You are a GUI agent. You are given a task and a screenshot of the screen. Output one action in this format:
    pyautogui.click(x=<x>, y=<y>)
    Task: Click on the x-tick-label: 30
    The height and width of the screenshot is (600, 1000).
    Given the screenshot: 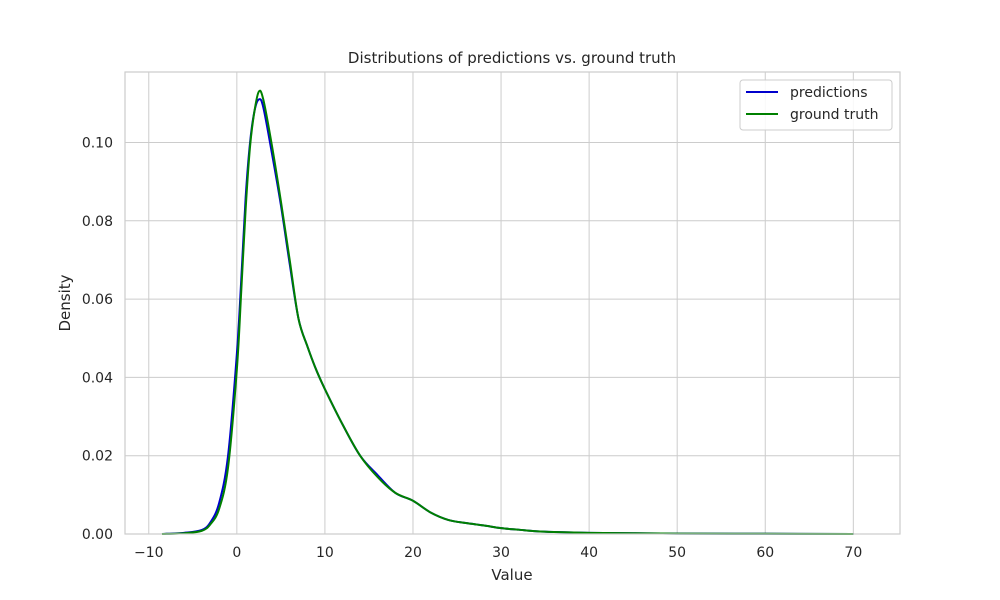 What is the action you would take?
    pyautogui.click(x=501, y=553)
    